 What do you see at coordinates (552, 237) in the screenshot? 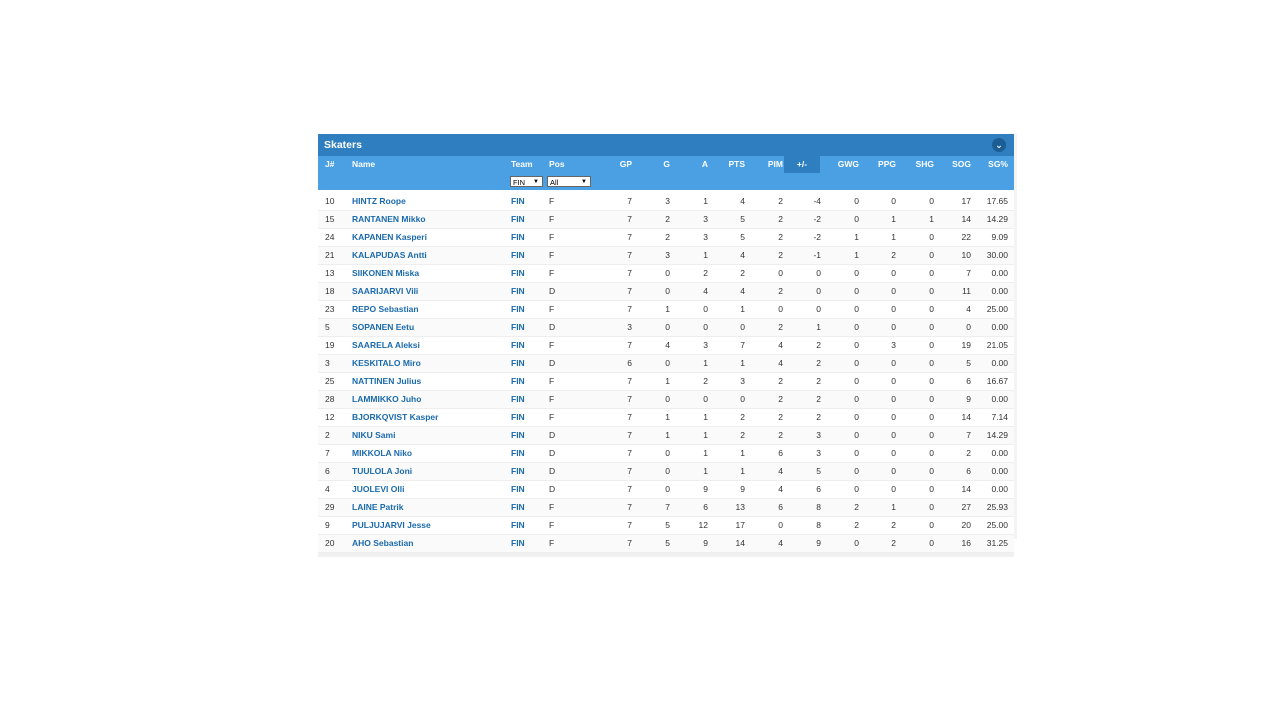
I see `cell-pos: F` at bounding box center [552, 237].